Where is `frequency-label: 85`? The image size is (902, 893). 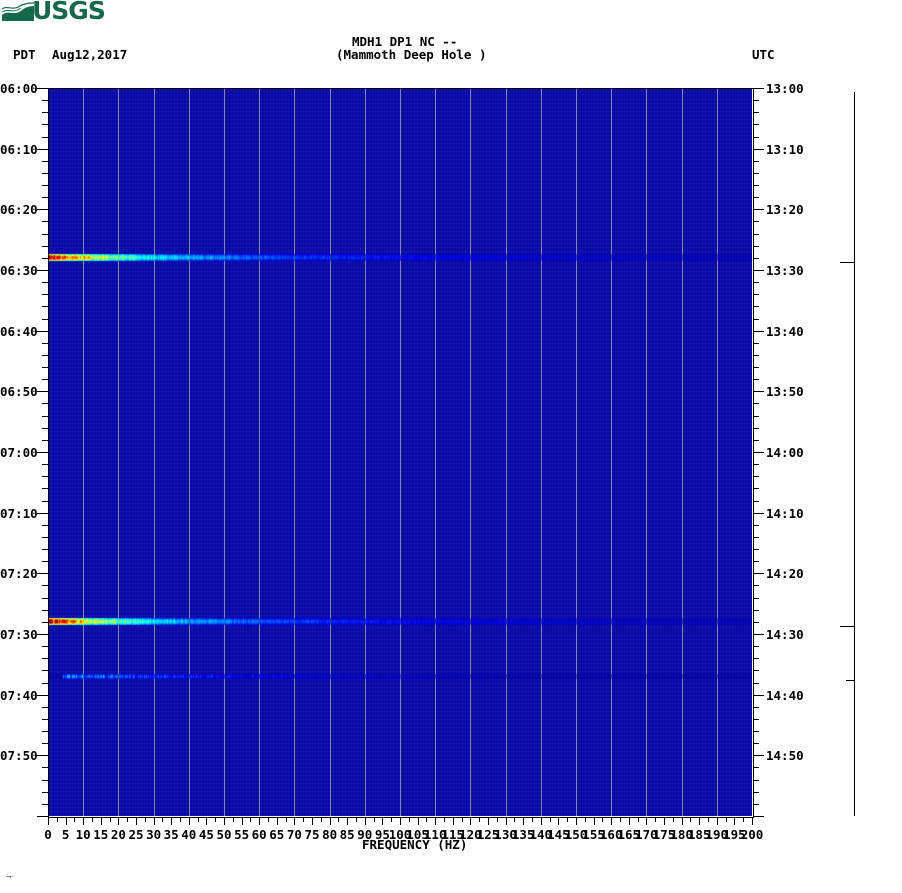 frequency-label: 85 is located at coordinates (347, 834).